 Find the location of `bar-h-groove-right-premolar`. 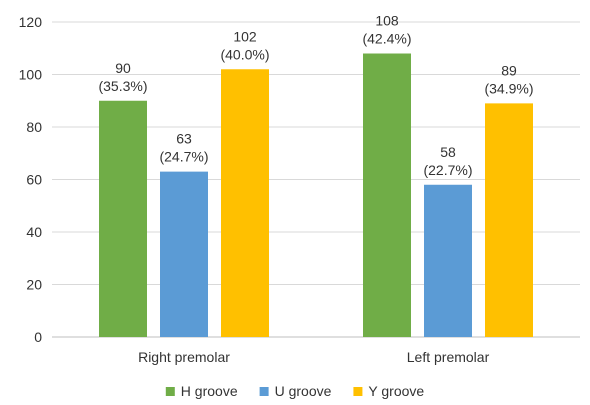

bar-h-groove-right-premolar is located at coordinates (123, 218).